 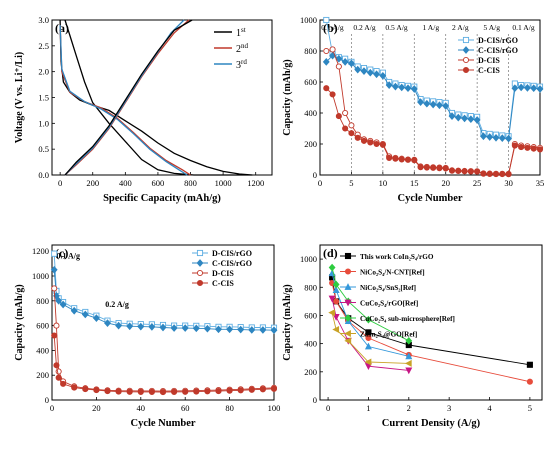 What do you see at coordinates (449, 408) in the screenshot?
I see `x-tick-label: 3` at bounding box center [449, 408].